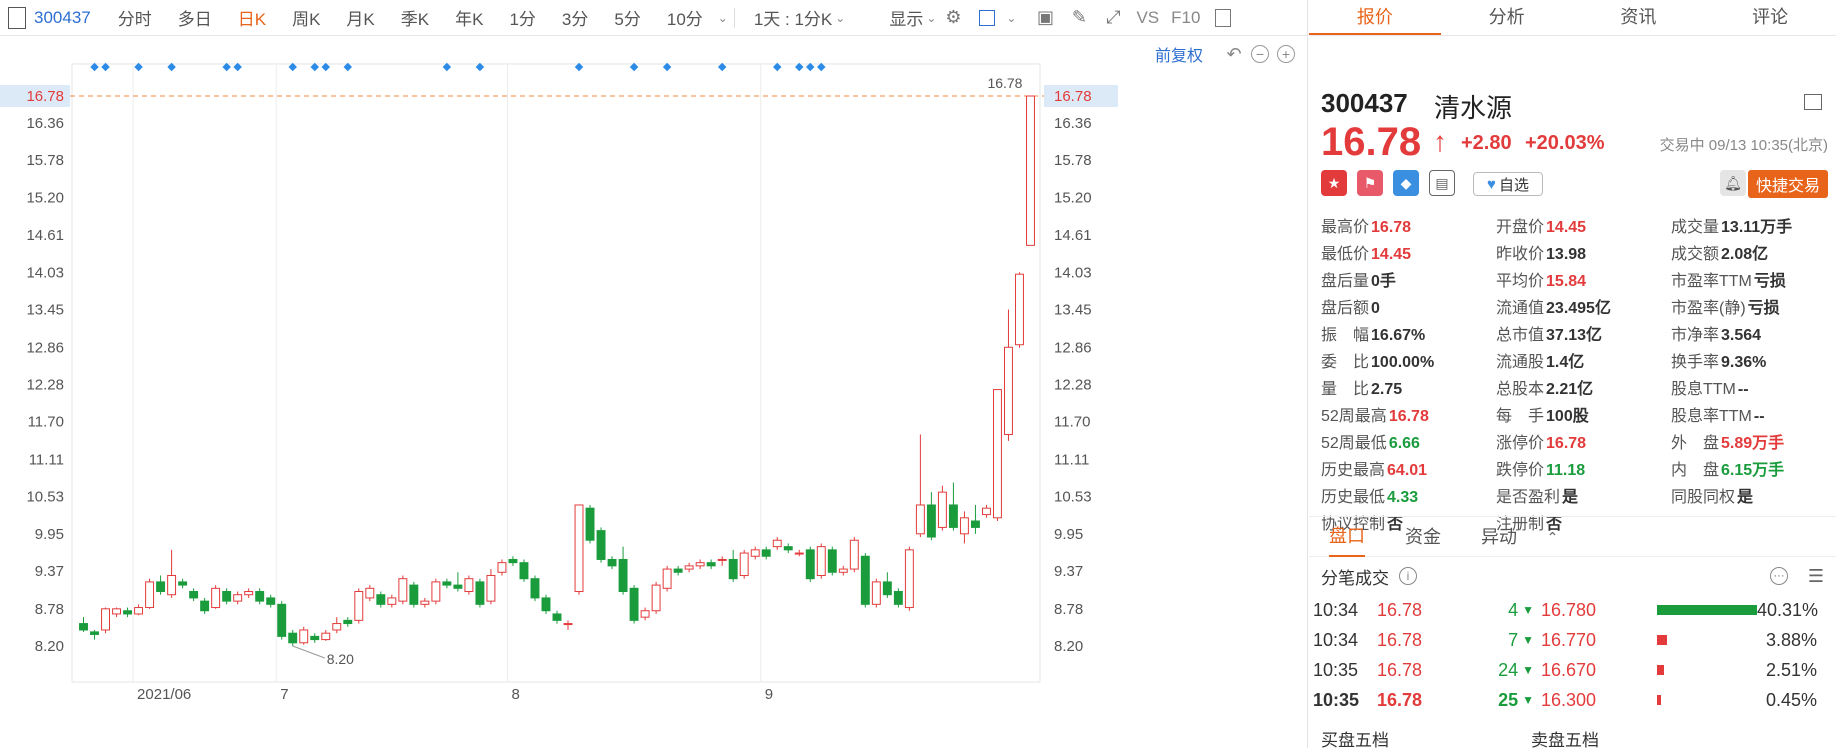 This screenshot has width=1836, height=748. What do you see at coordinates (1347, 537) in the screenshot?
I see `subtab-0: 盘口` at bounding box center [1347, 537].